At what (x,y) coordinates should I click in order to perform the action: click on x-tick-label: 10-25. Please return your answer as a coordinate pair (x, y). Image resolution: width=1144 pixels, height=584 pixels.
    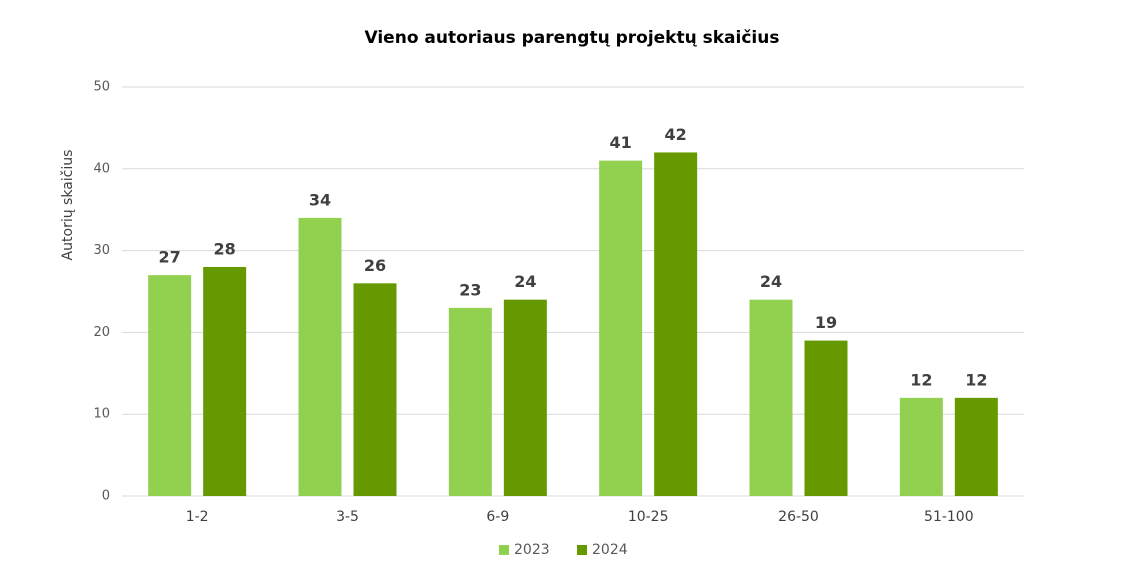
    Looking at the image, I should click on (648, 517).